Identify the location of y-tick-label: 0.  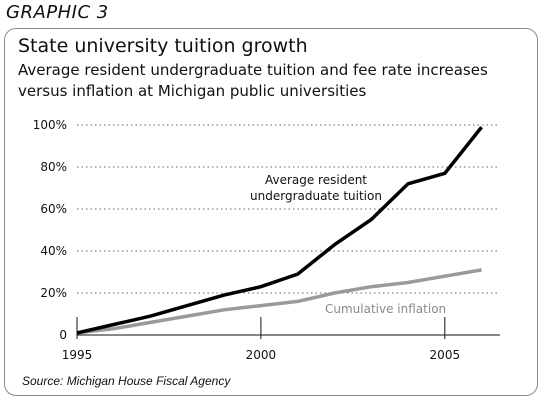
(63, 335).